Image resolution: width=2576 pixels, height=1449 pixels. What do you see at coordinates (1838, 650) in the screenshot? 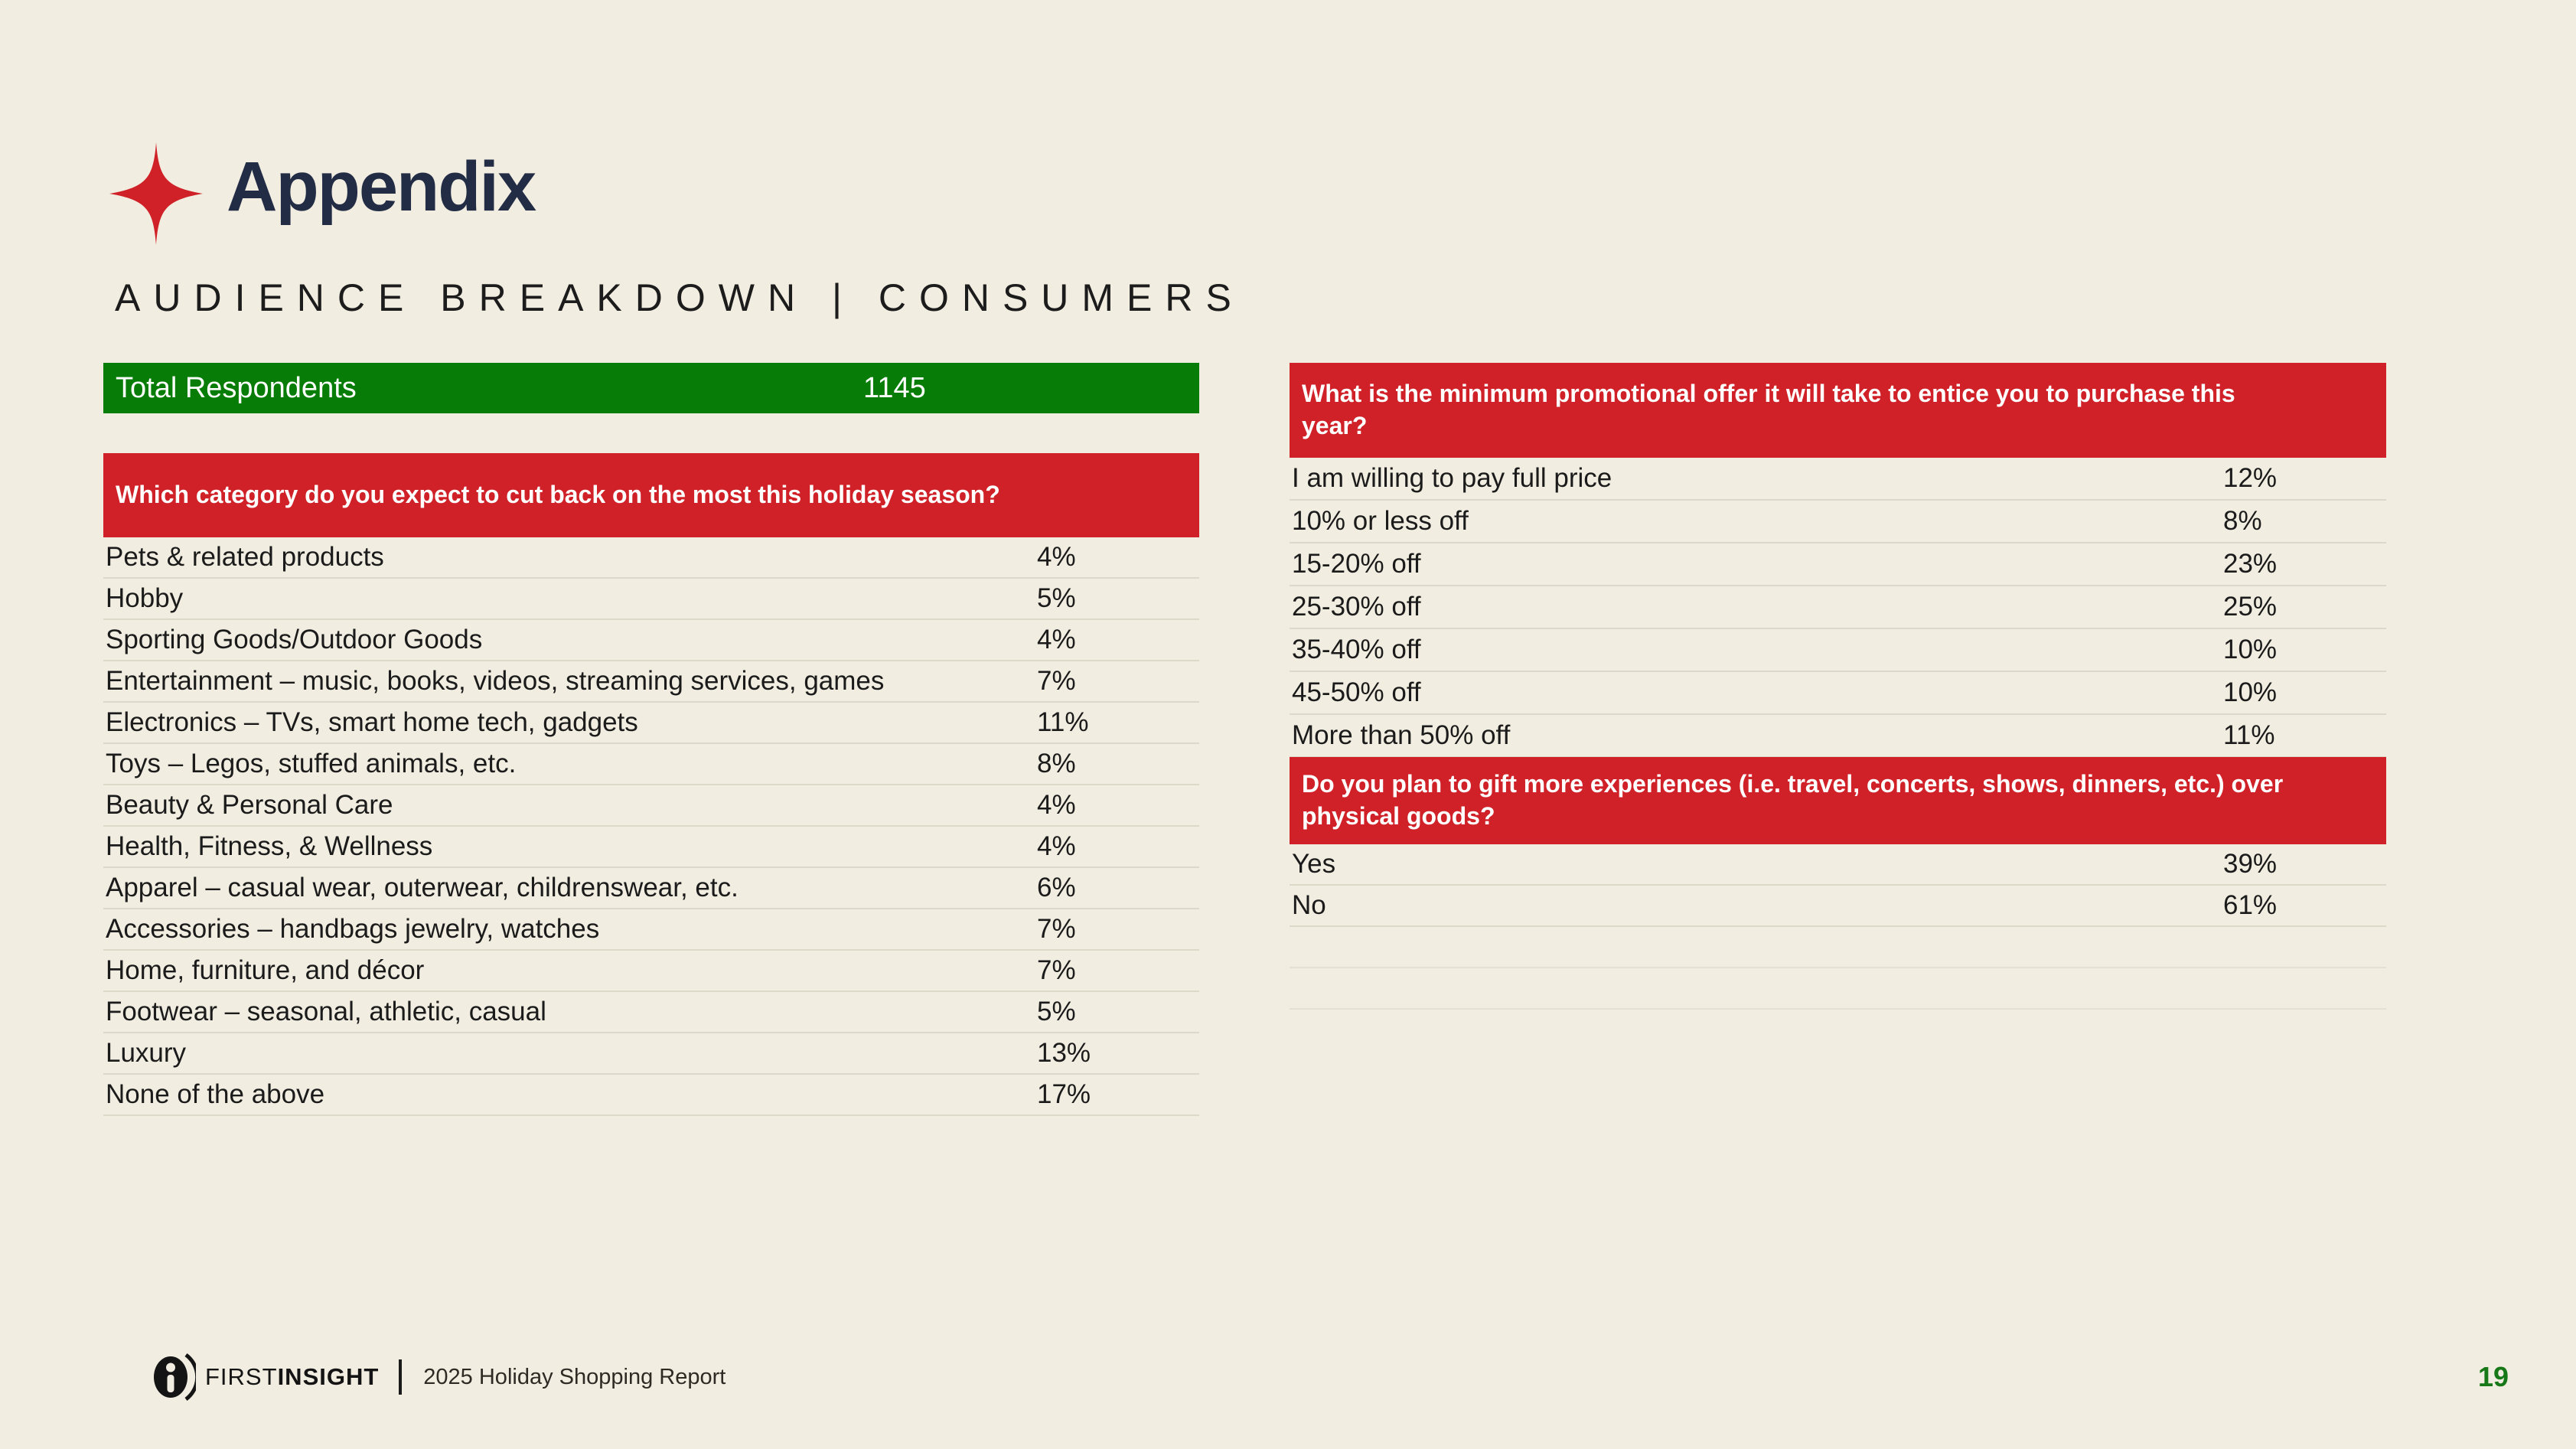
I see `table-row: 35-40% off 10%` at bounding box center [1838, 650].